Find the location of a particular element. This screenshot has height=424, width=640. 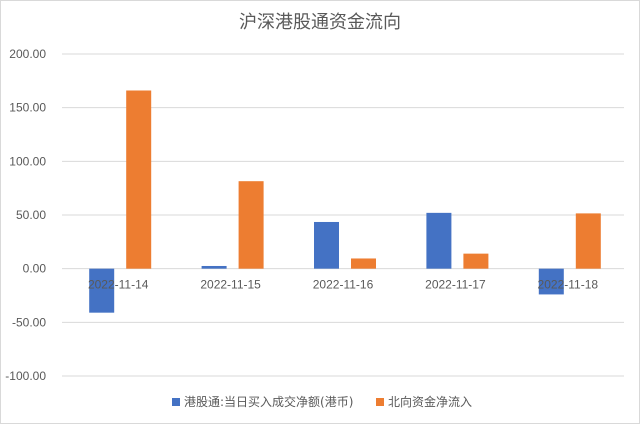

y-tick-label: 150.00 is located at coordinates (27, 108).